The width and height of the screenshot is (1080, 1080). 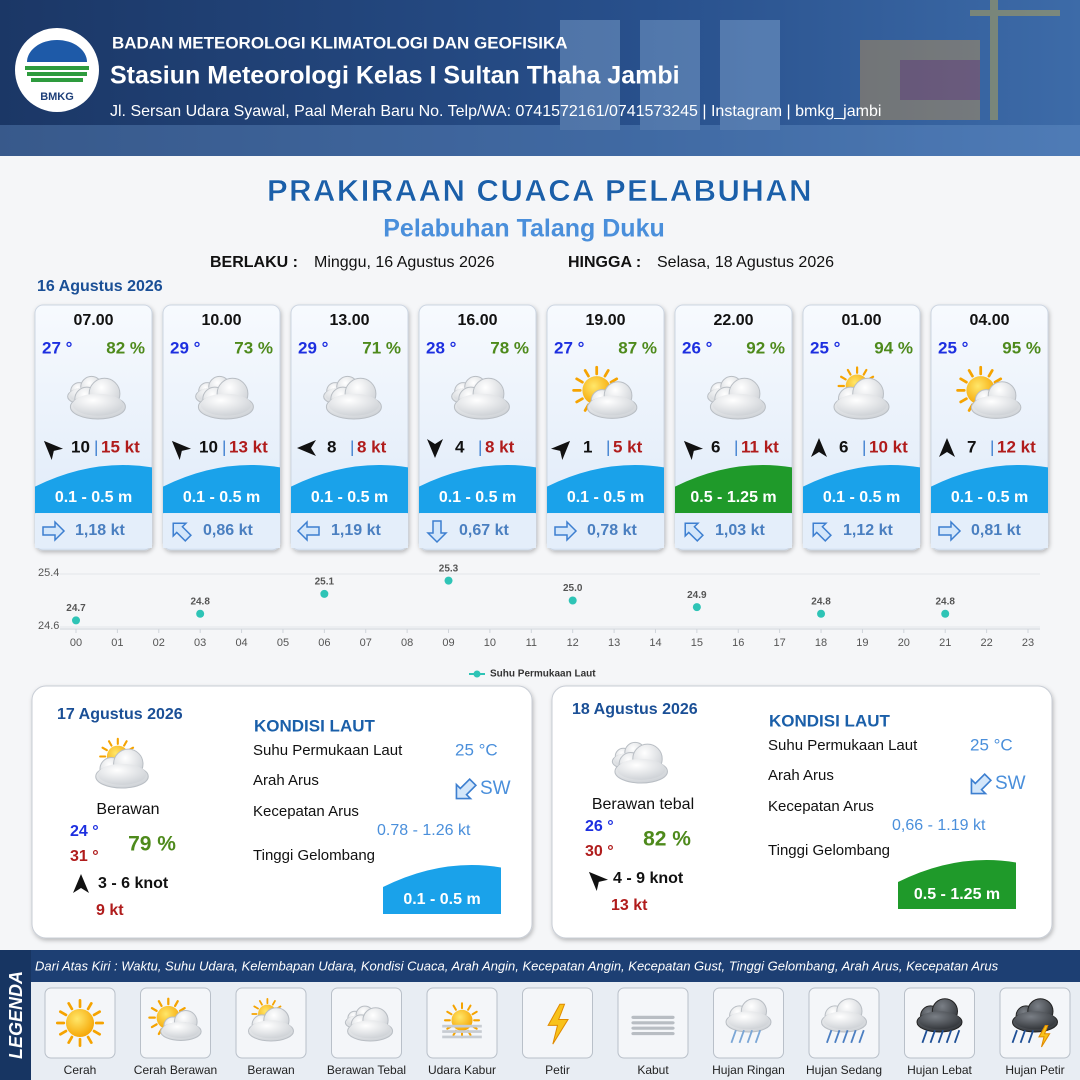 What do you see at coordinates (314, 855) in the screenshot?
I see `wave-label: Tinggi Gelombang` at bounding box center [314, 855].